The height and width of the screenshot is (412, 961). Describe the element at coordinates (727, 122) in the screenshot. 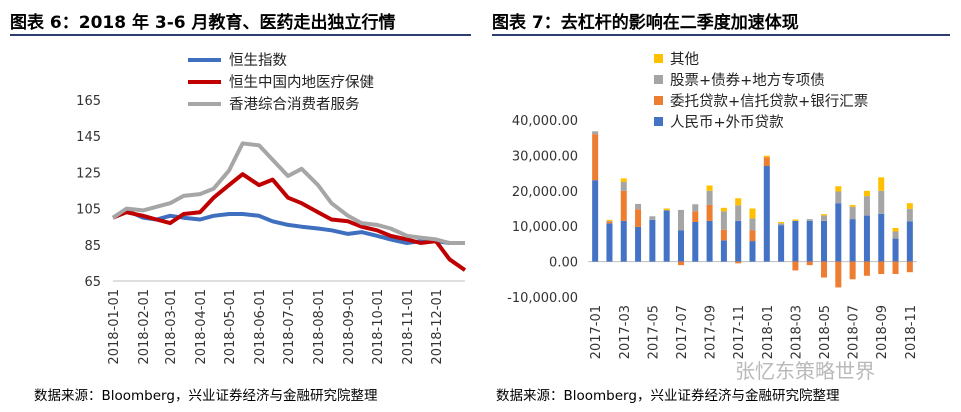

I see `legend-label: 人民币+外币贷款` at that location.